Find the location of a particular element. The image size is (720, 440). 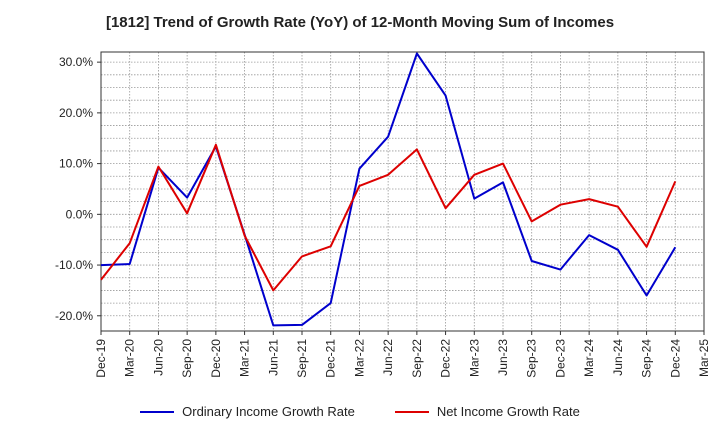

legend-label-net-income: Net Income Growth Rate is located at coordinates (508, 411).